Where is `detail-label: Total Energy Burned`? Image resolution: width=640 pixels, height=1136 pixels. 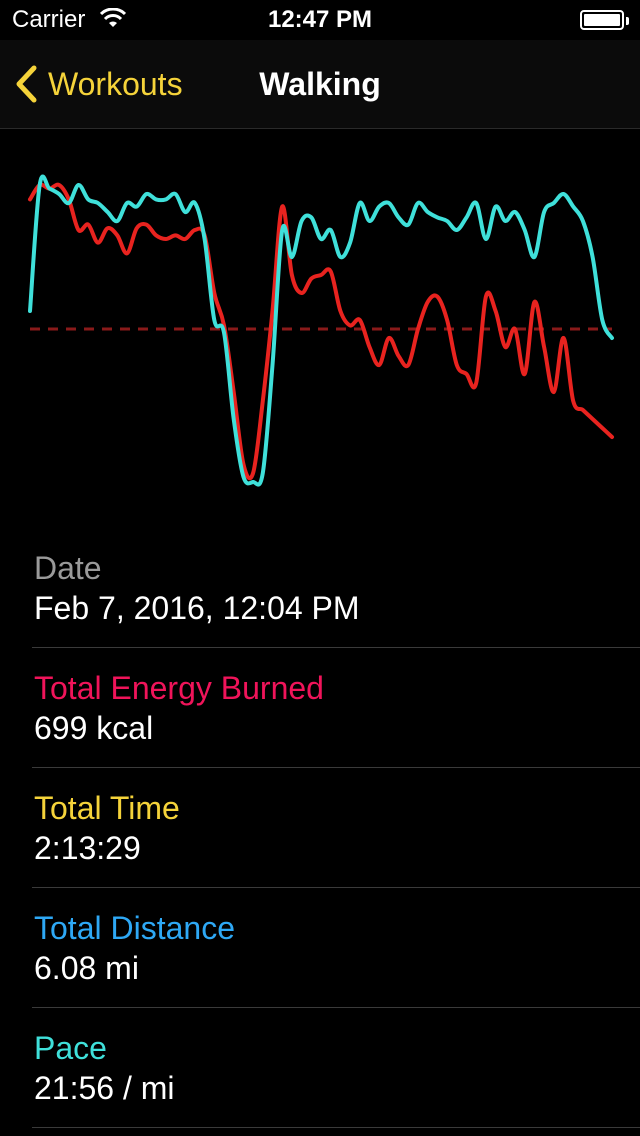 detail-label: Total Energy Burned is located at coordinates (179, 688).